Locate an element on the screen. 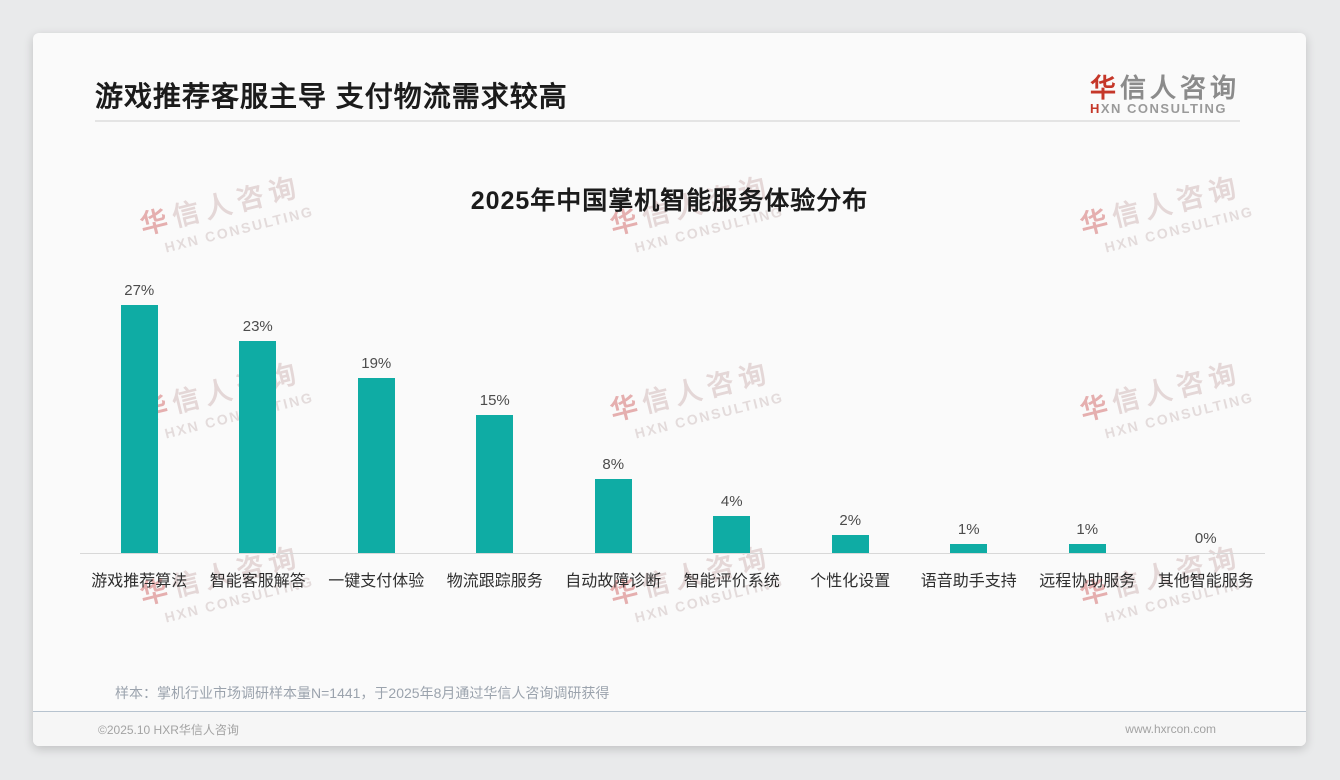 The image size is (1340, 780). footer-bar: ©2025.10 HXR华信人咨询 www.hxrcon.com is located at coordinates (669, 728).